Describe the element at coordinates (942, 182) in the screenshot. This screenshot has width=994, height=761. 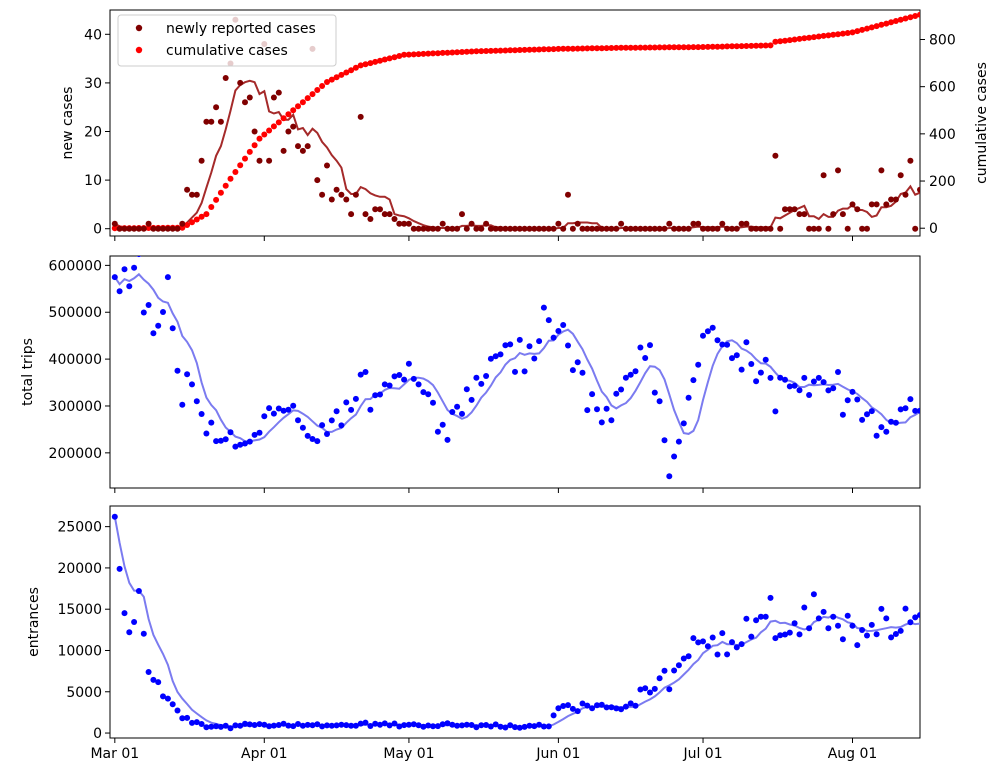
I see `y2-tick-label: 200` at that location.